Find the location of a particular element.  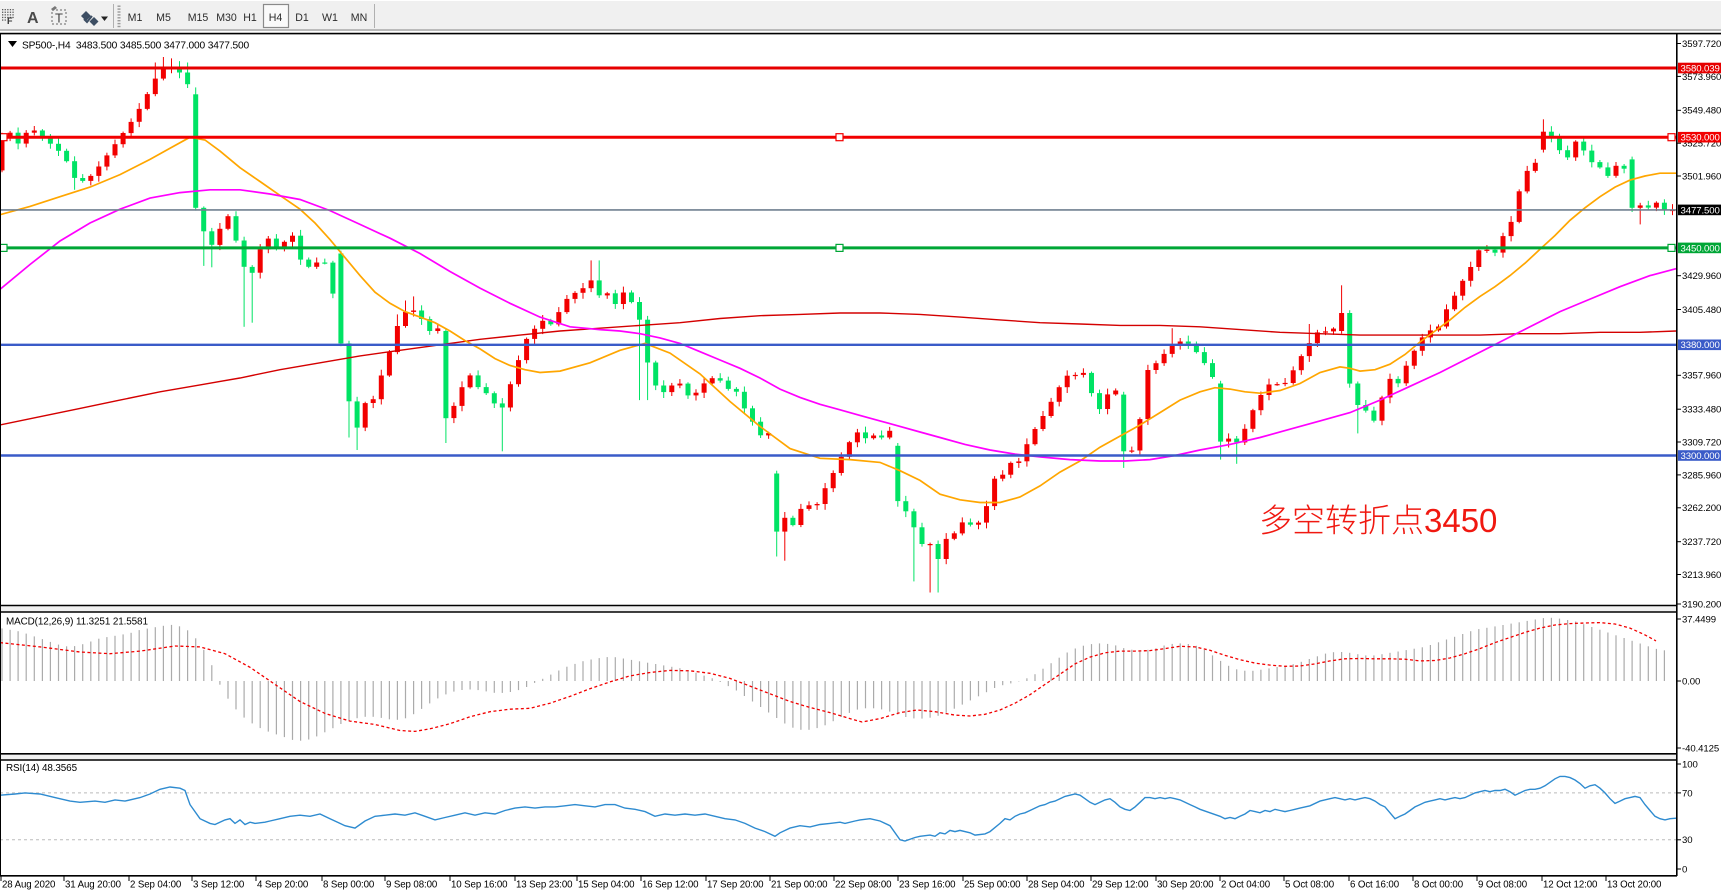

svg-text: 3262.200 is located at coordinates (1701, 508).